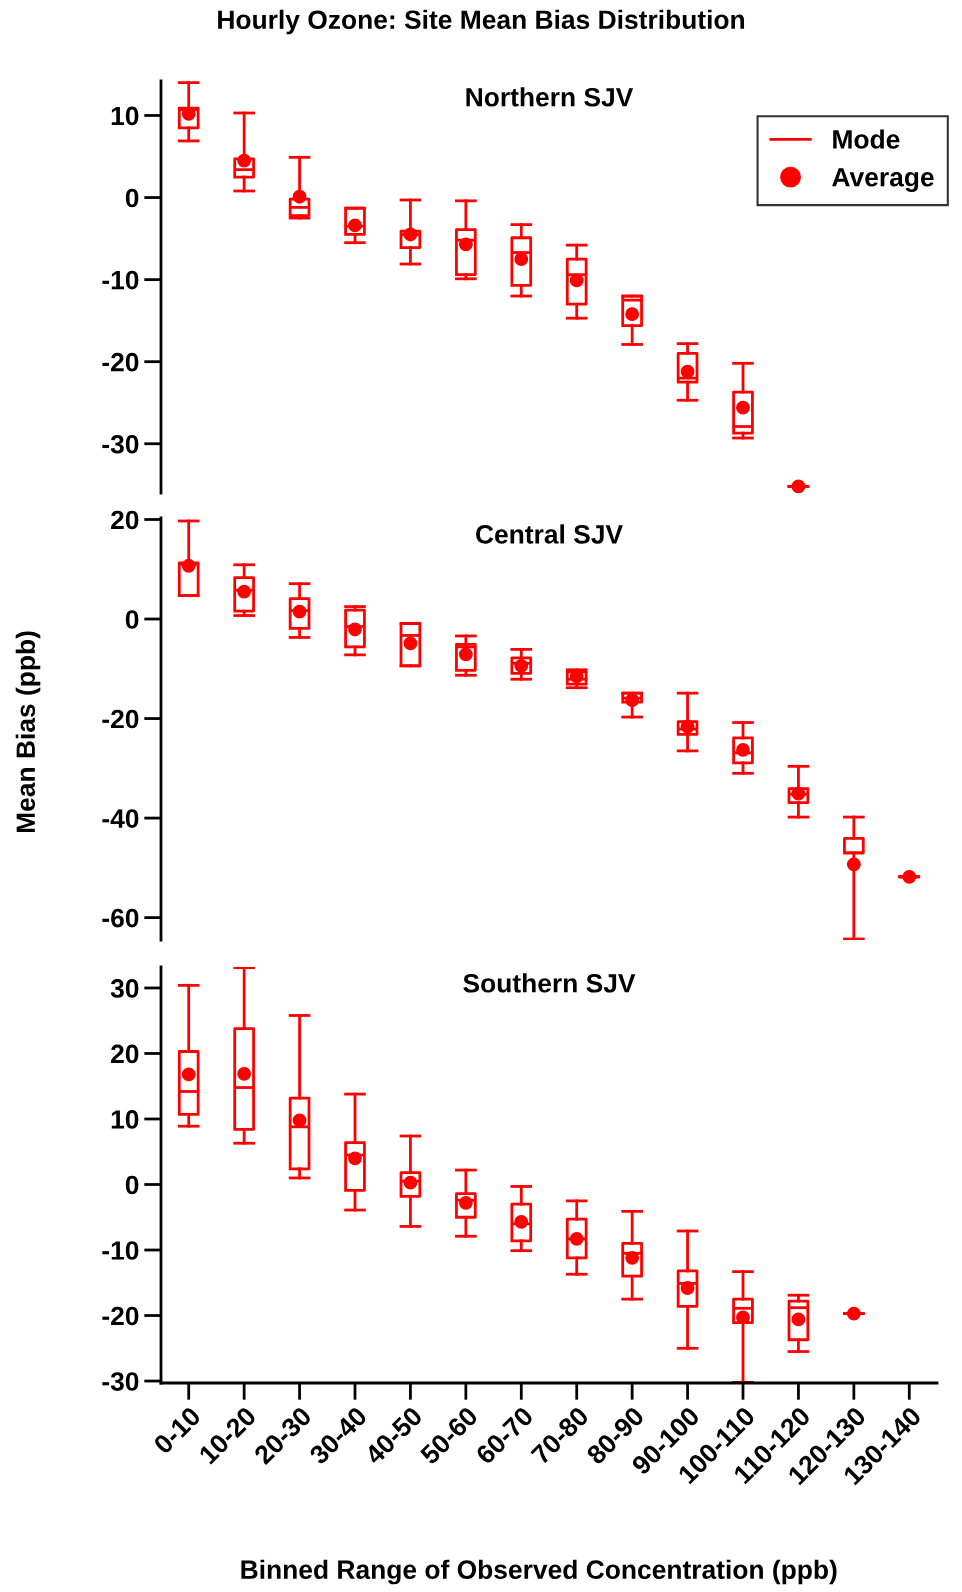 Image resolution: width=962 pixels, height=1592 pixels. I want to click on y-tick-label: 30, so click(124, 988).